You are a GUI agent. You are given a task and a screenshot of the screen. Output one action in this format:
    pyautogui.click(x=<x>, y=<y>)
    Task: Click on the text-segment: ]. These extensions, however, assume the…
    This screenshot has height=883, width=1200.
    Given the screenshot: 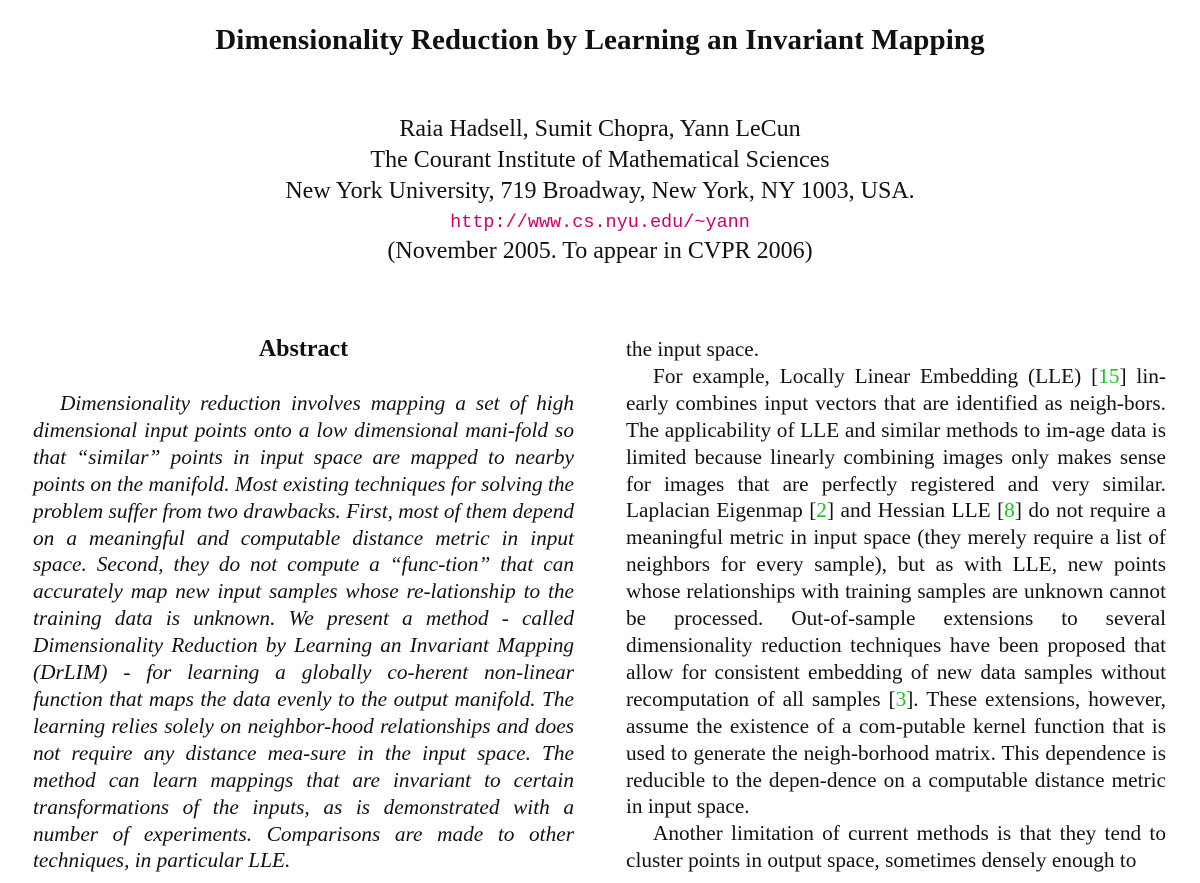 What is the action you would take?
    pyautogui.click(x=896, y=752)
    